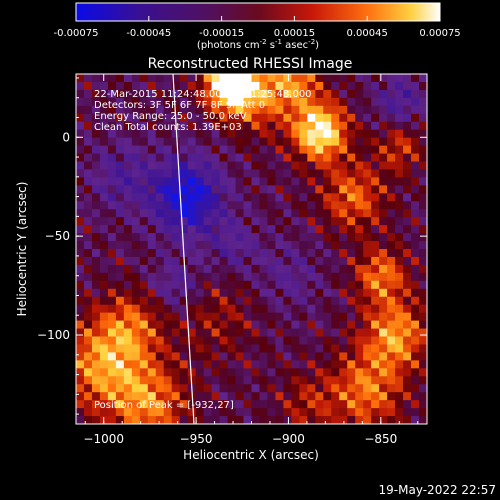  I want to click on y-tick-label: −50, so click(57, 236).